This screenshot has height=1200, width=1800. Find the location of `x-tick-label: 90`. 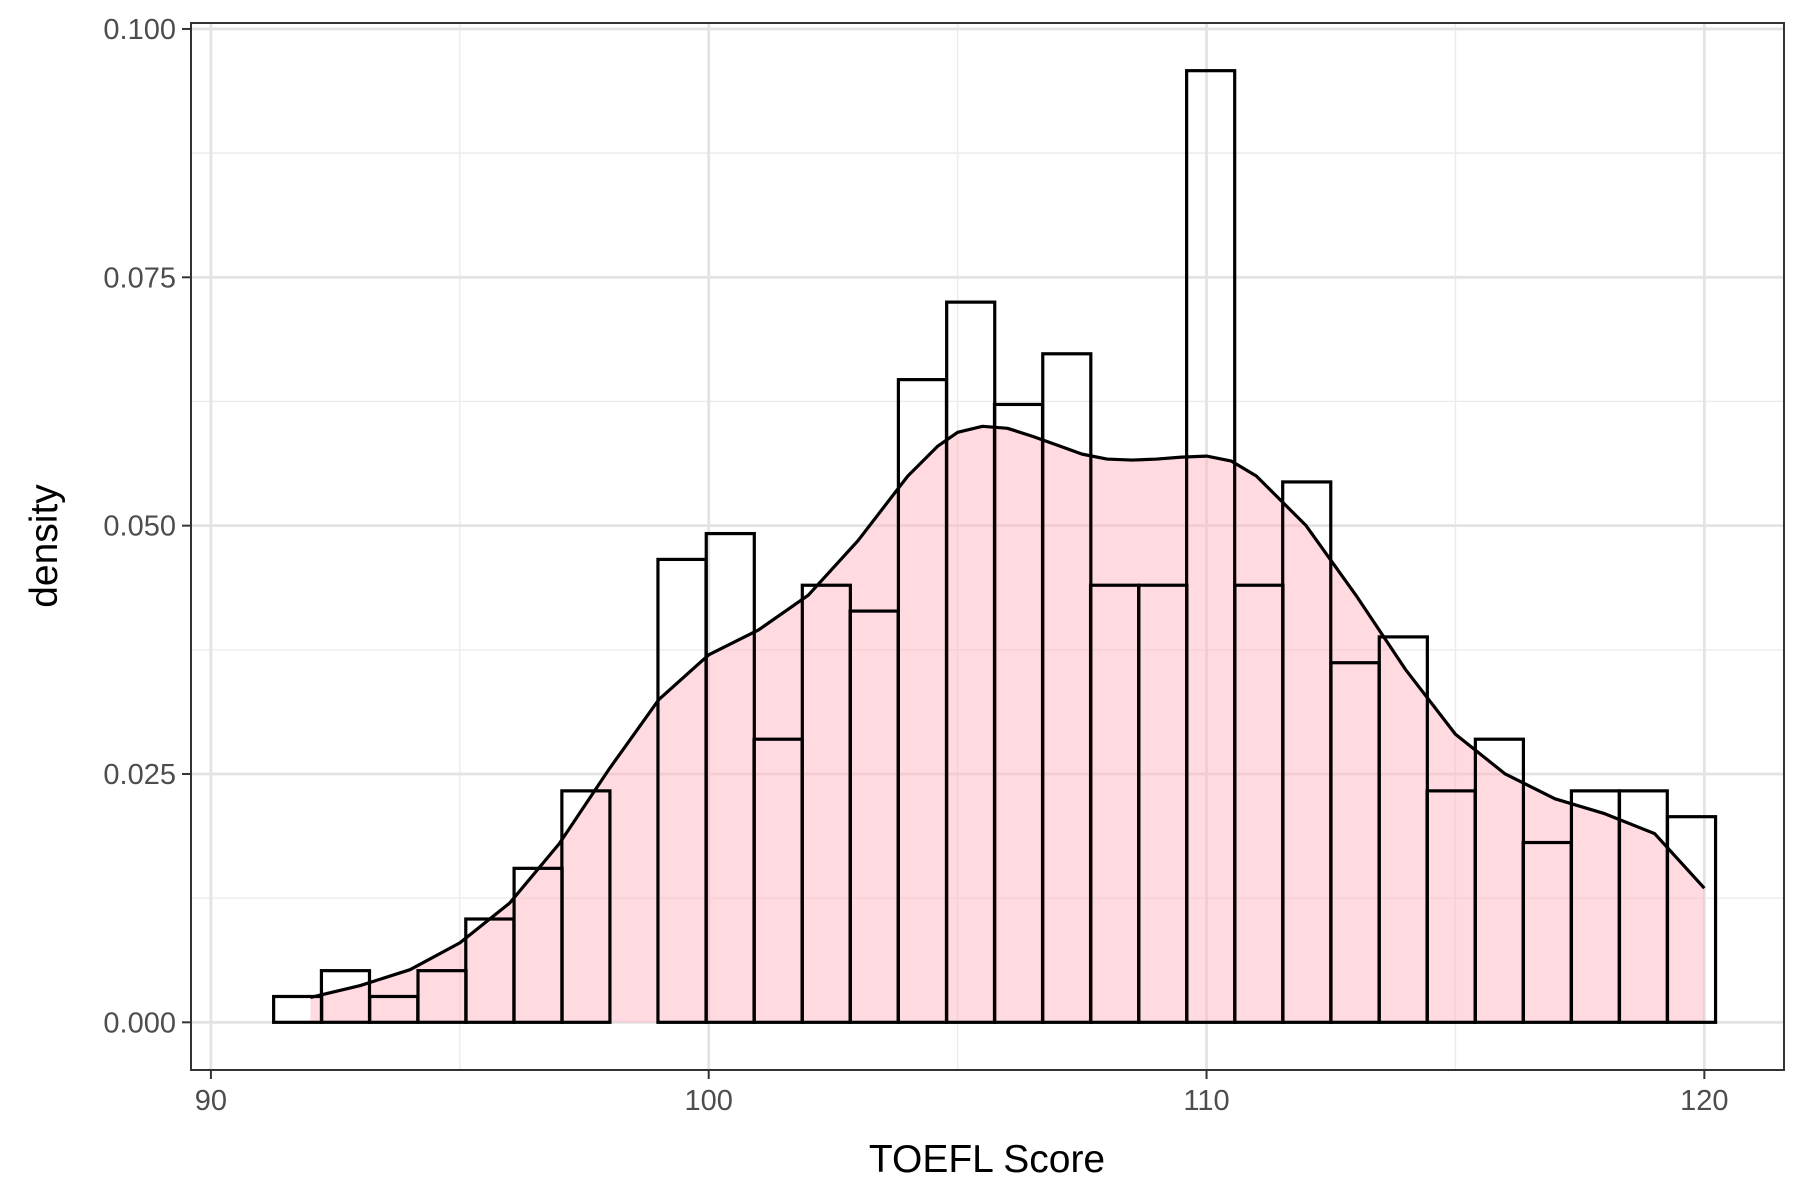

x-tick-label: 90 is located at coordinates (211, 1101).